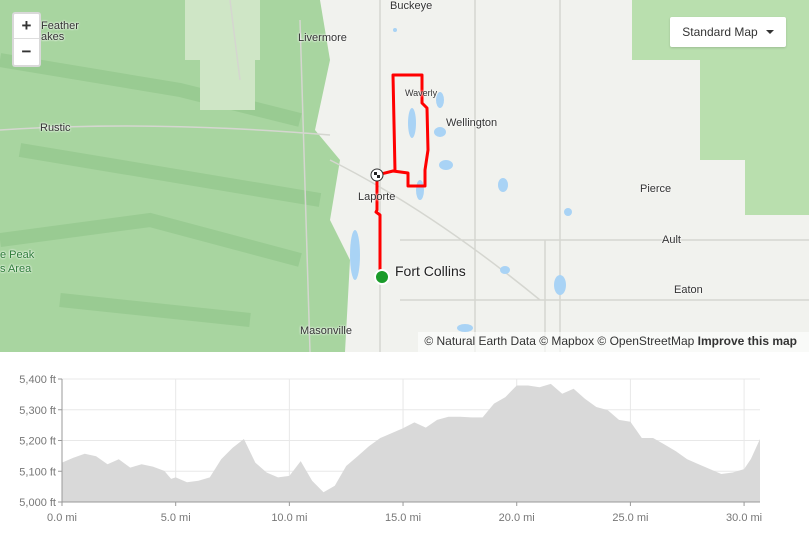  I want to click on route-line, so click(402, 175).